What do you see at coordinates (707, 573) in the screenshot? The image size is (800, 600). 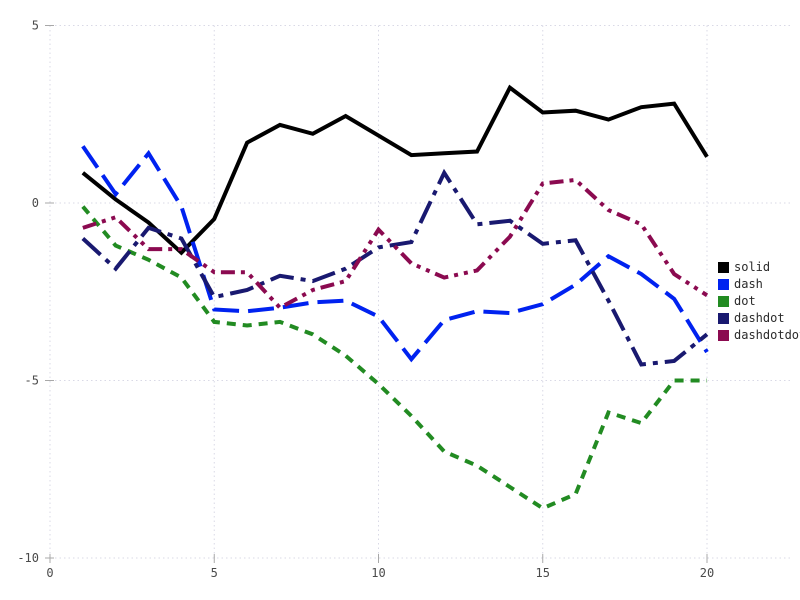 I see `x-tick-label: 20` at bounding box center [707, 573].